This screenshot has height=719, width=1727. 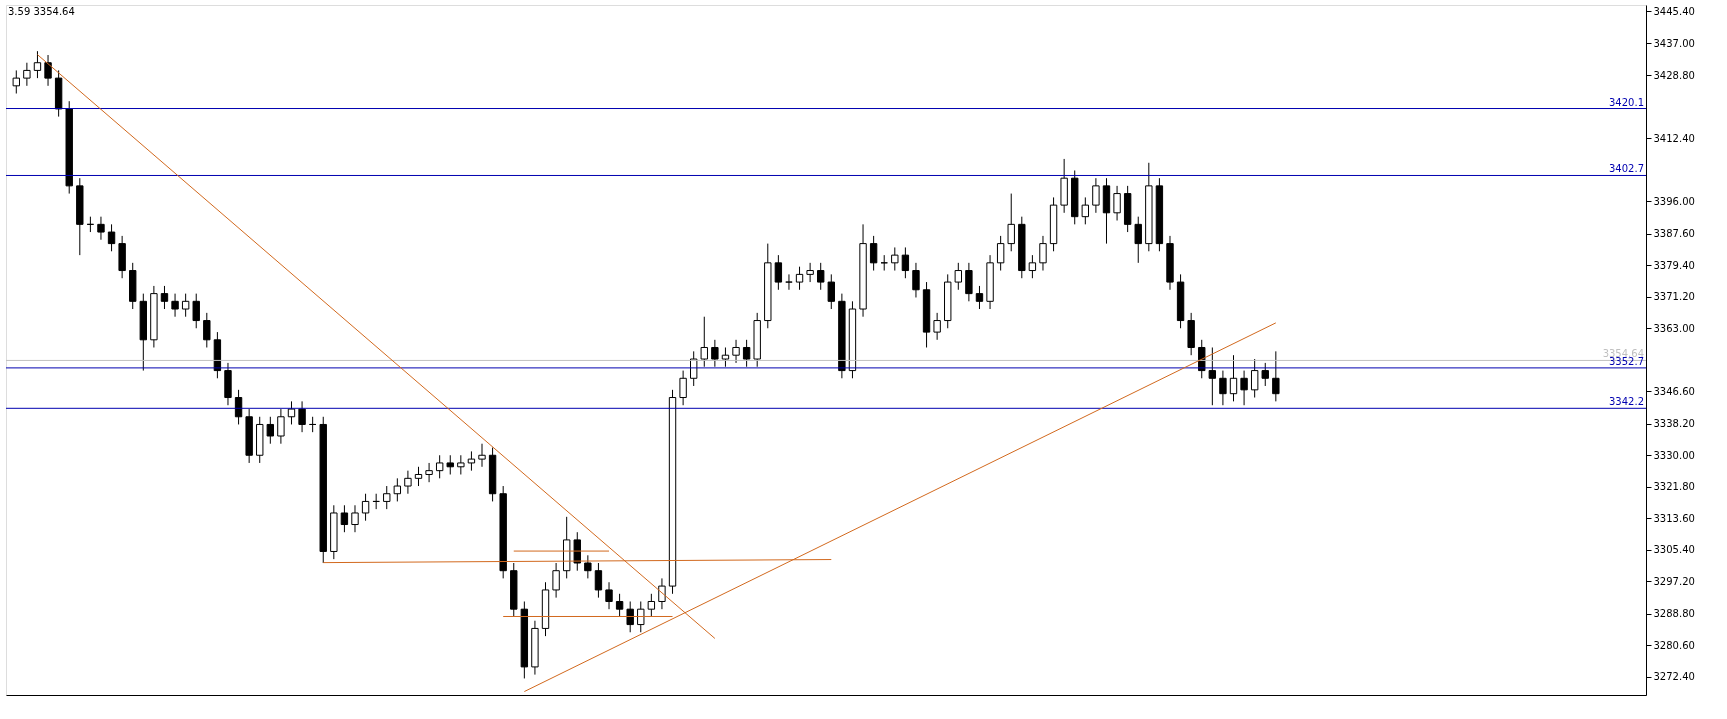 I want to click on y-tick-label: 3338.20, so click(x=1674, y=424).